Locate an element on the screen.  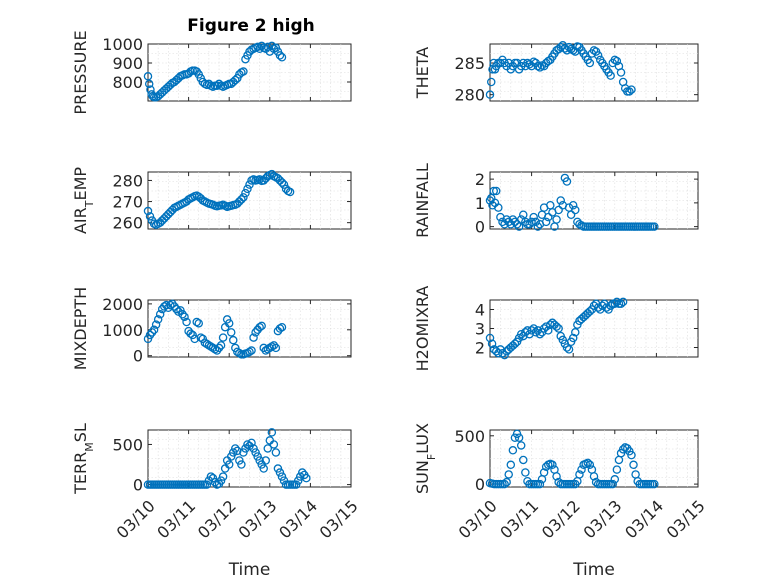
x-tick-label: 03/12 is located at coordinates (217, 519).